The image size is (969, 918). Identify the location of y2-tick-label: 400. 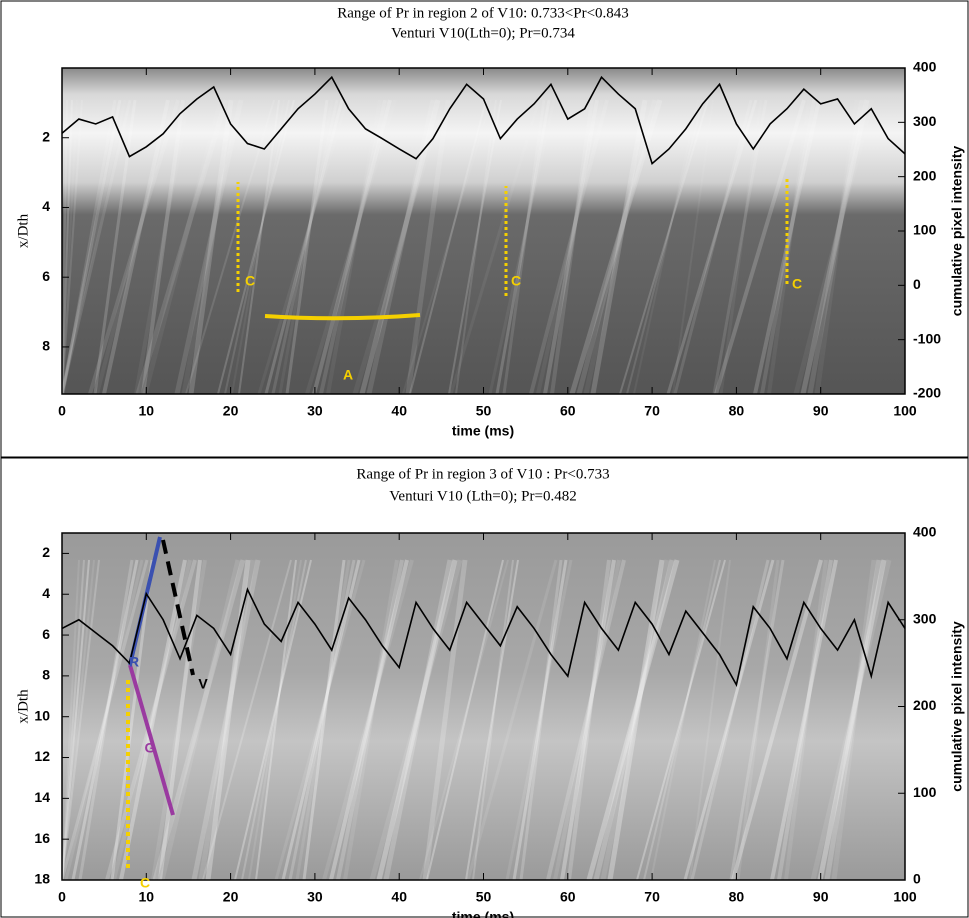
(925, 532).